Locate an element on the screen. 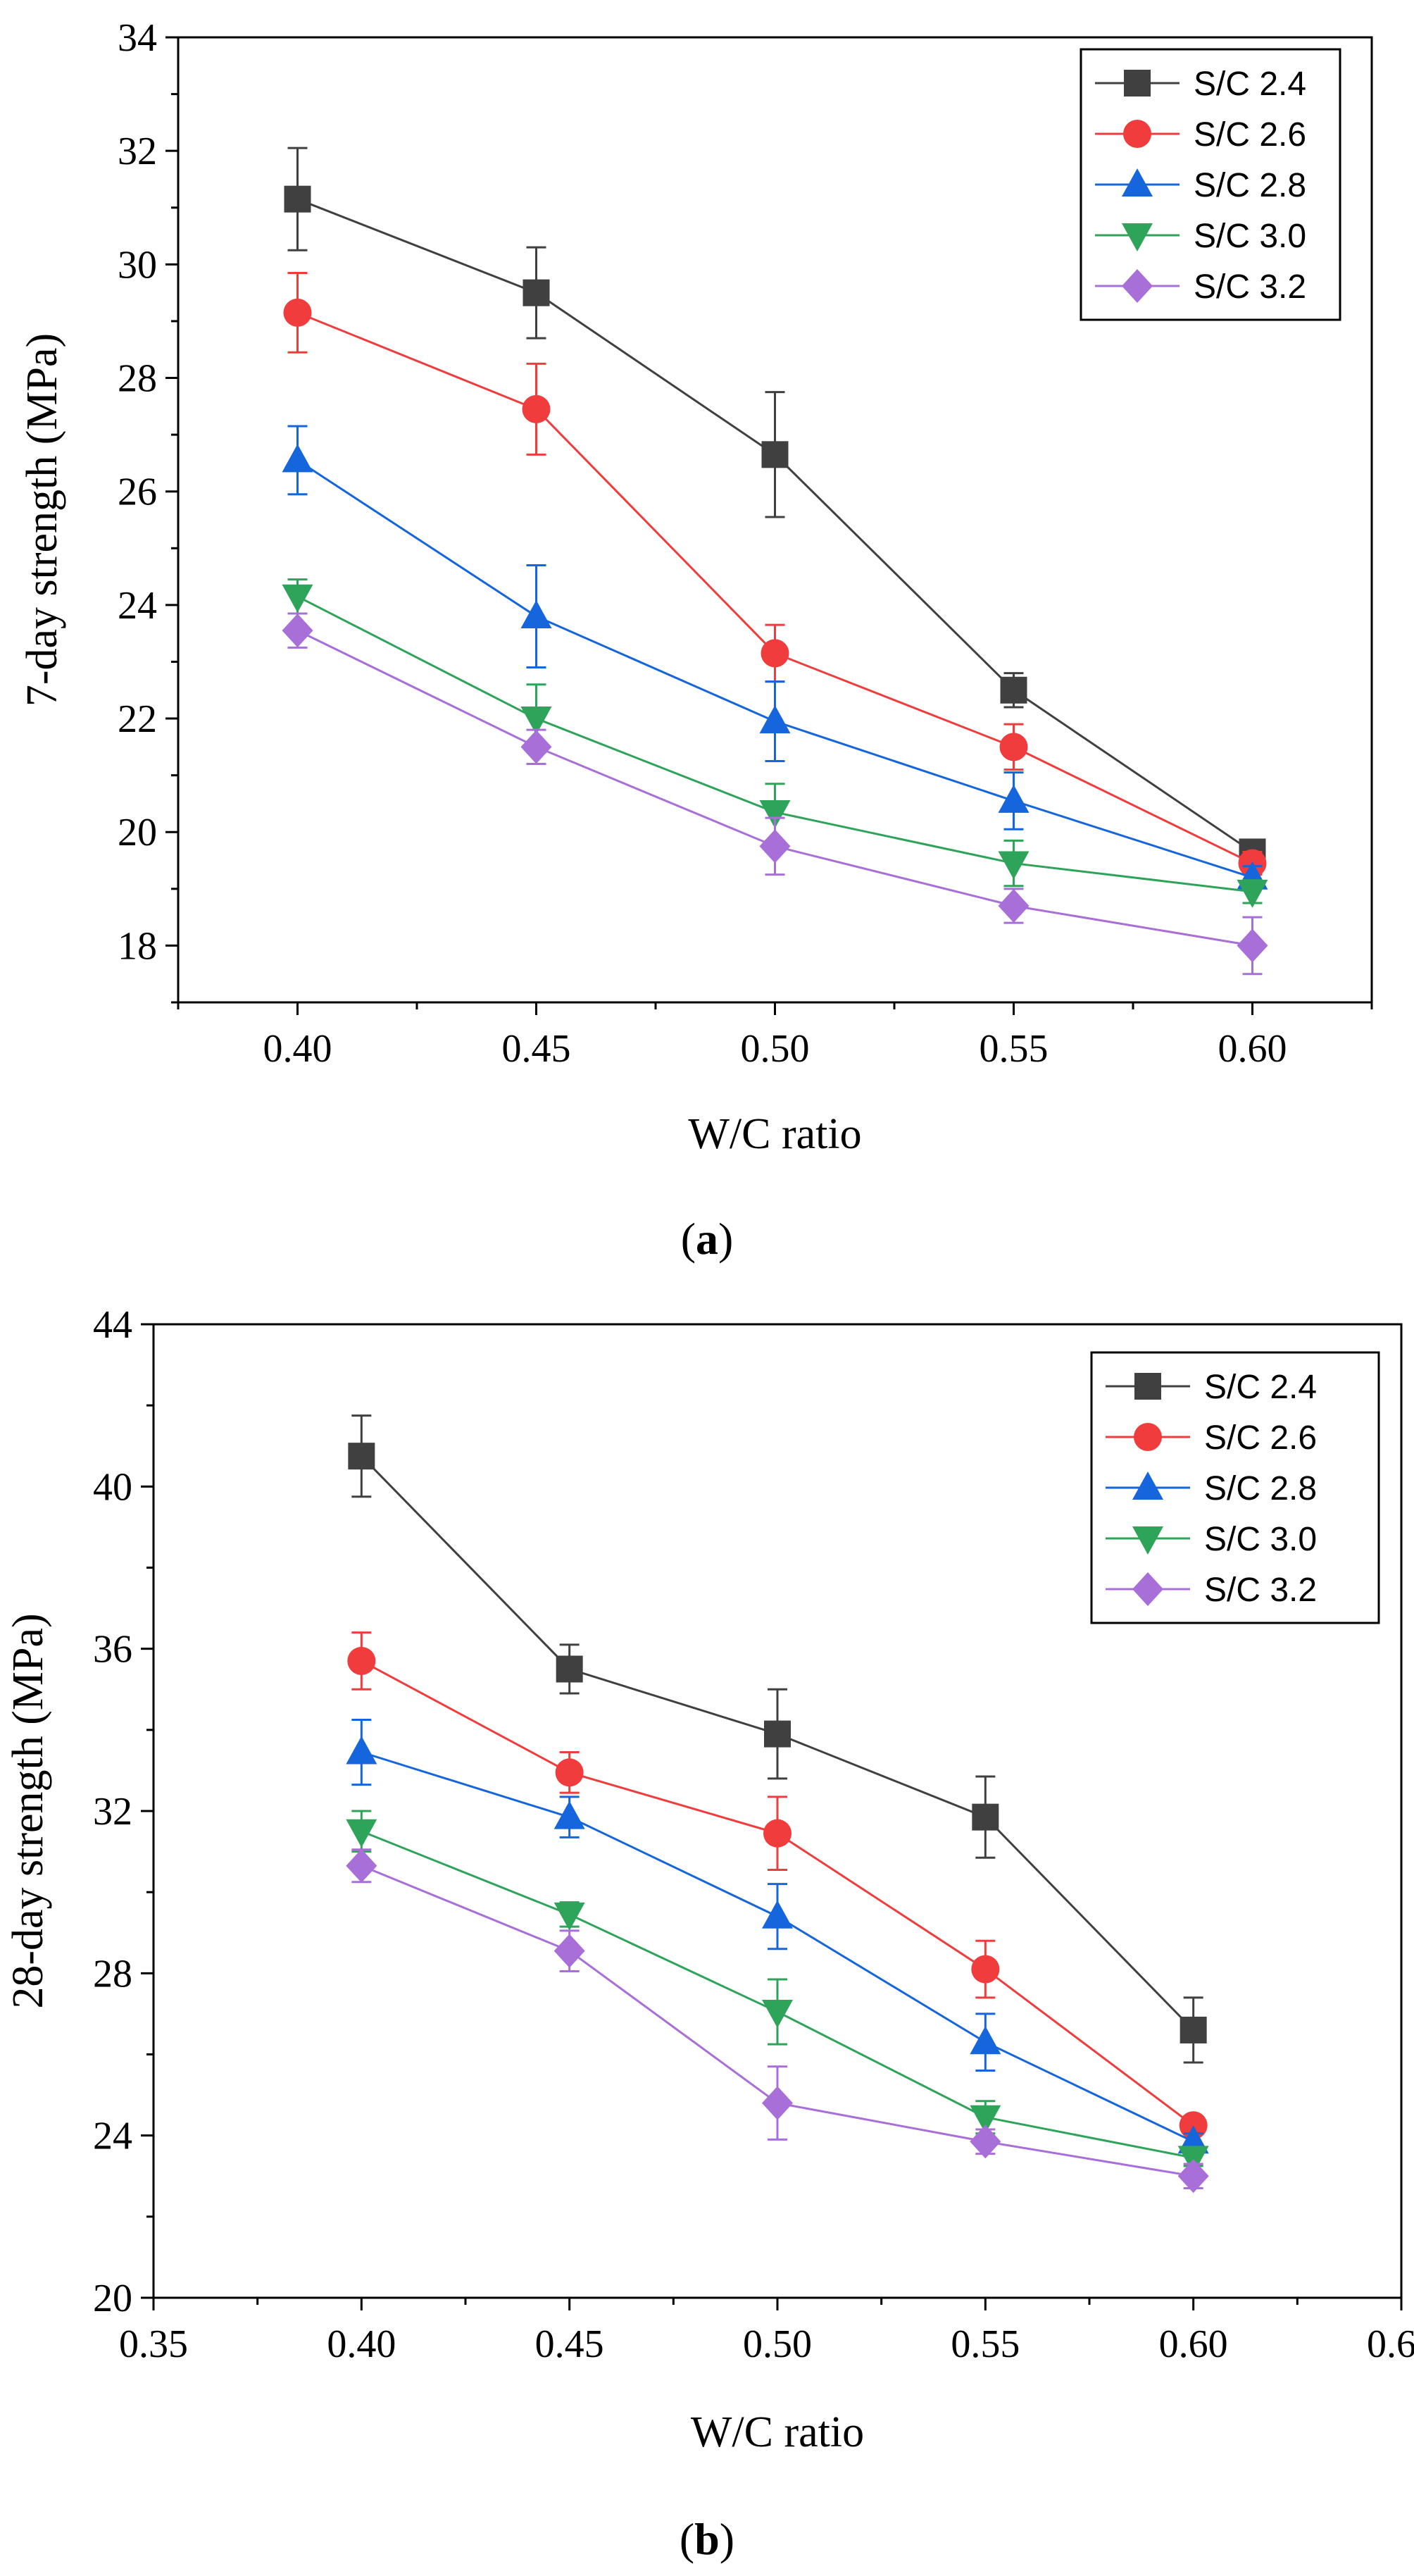 Image resolution: width=1414 pixels, height=2576 pixels. y-tick-label: 26 is located at coordinates (137, 492).